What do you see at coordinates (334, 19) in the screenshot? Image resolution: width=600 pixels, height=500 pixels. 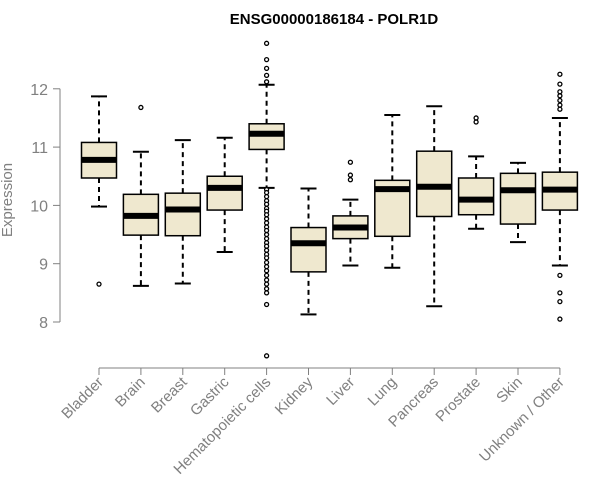 I see `chart-title: ENSG00000186184 - POLR1D` at bounding box center [334, 19].